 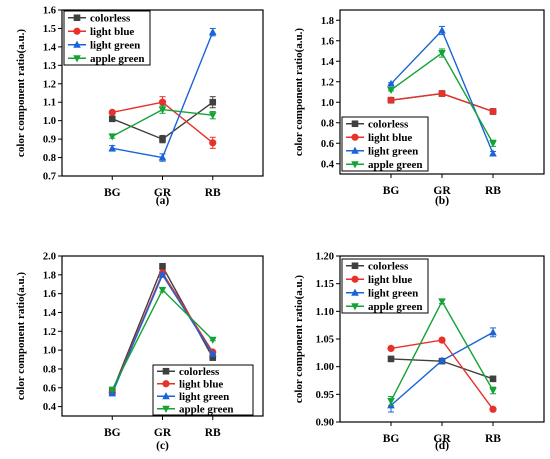 What do you see at coordinates (442, 446) in the screenshot?
I see `panel-label: (d)` at bounding box center [442, 446].